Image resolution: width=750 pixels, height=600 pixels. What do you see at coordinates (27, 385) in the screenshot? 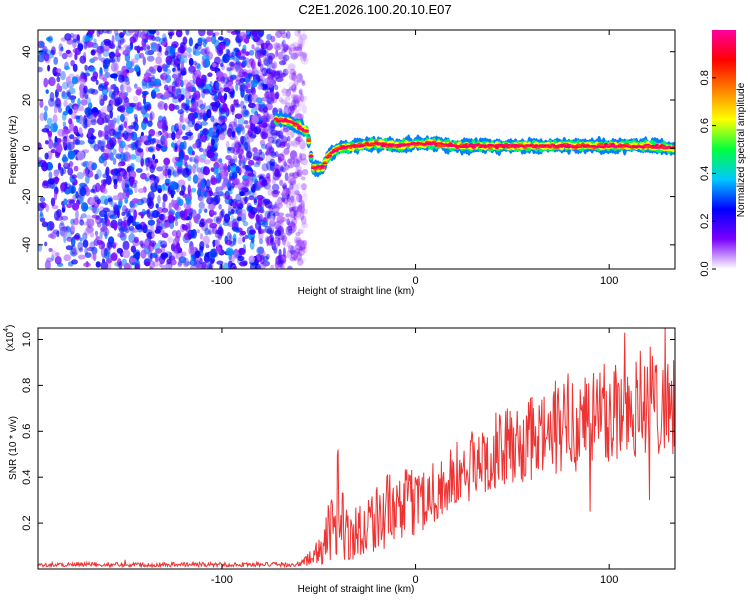
I see `snr-ytick-label: 0.8` at bounding box center [27, 385].